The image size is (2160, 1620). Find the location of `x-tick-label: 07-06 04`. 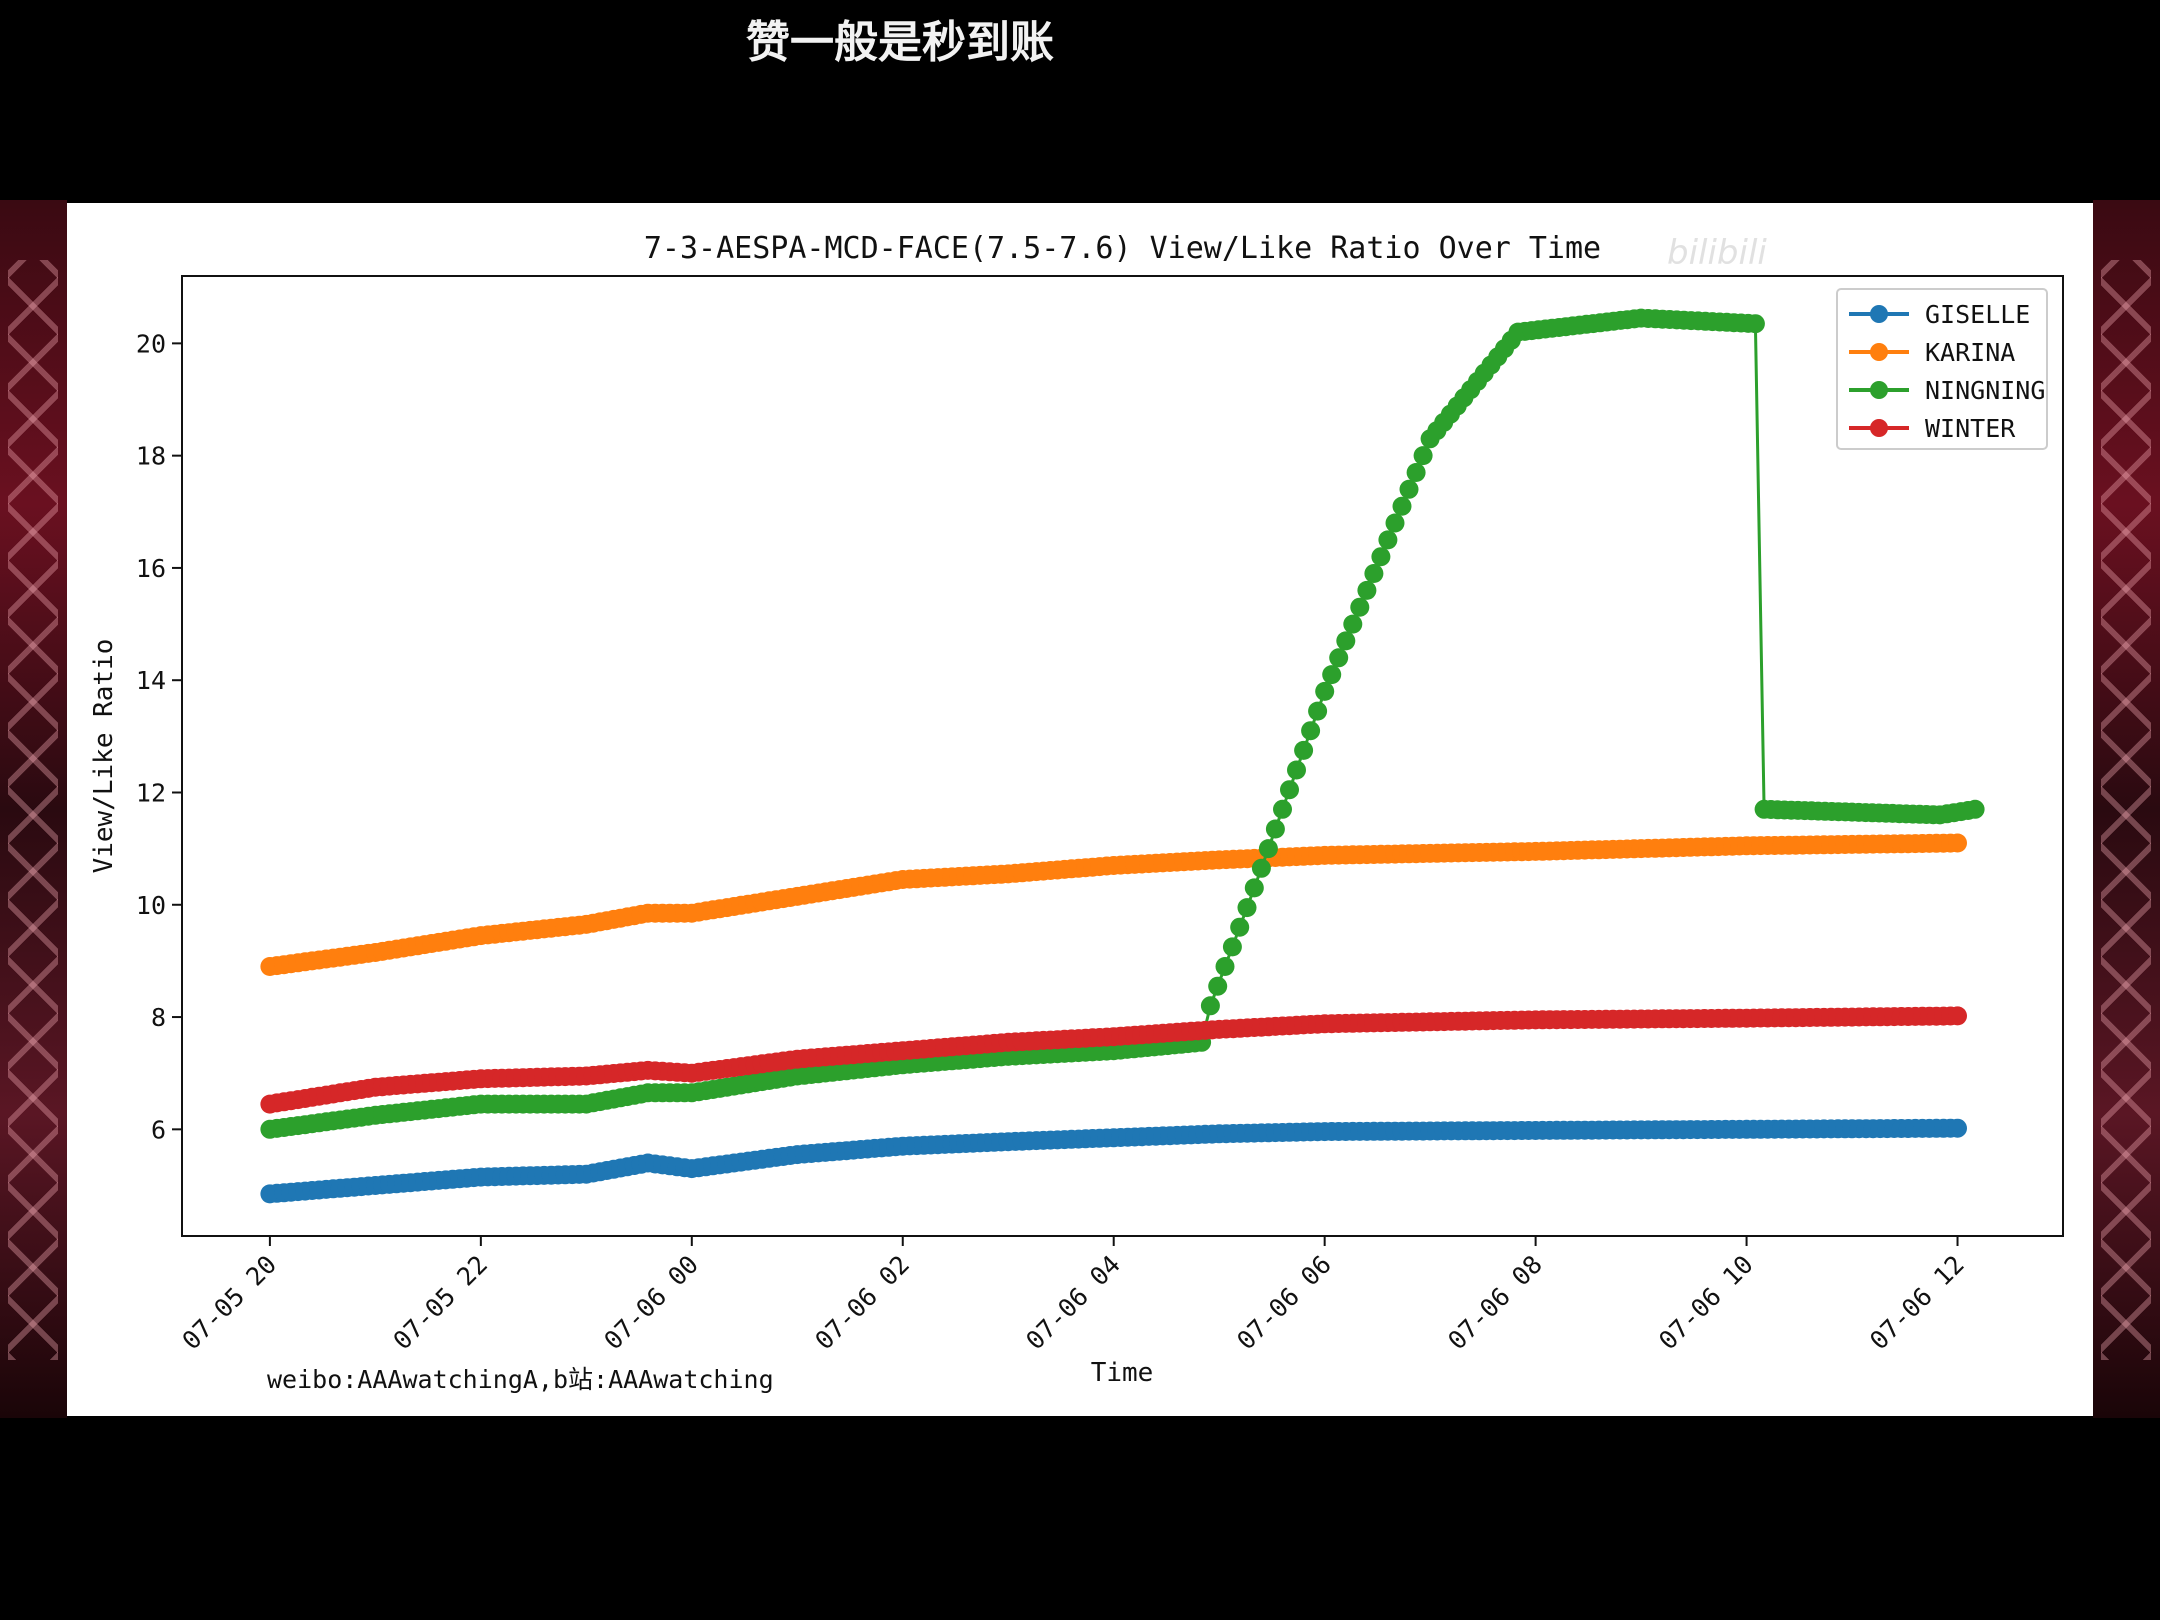

x-tick-label: 07-06 04 is located at coordinates (1073, 1303).